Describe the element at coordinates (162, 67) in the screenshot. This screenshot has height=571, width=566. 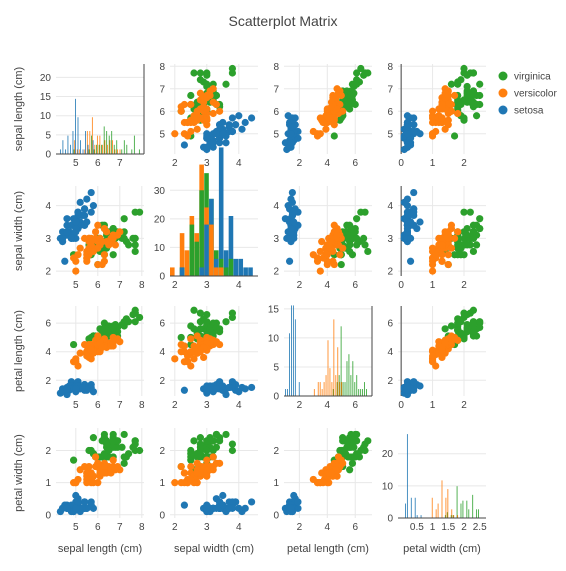
I see `y-tick-label: 8` at that location.